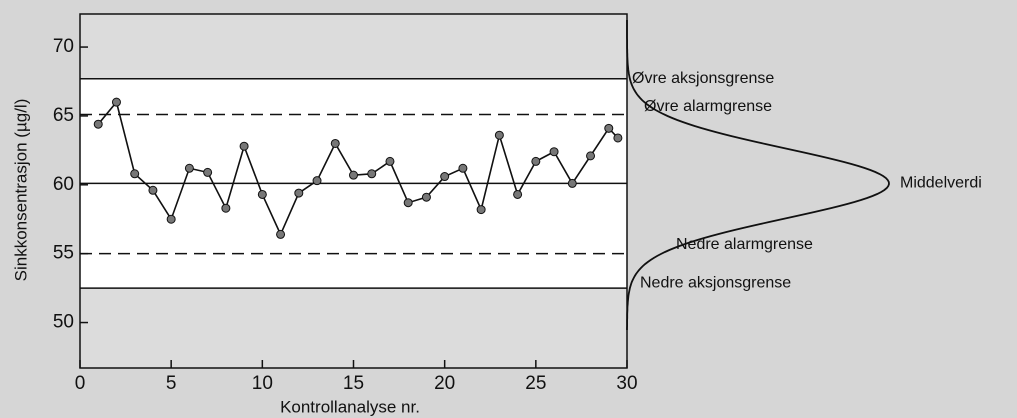 This screenshot has width=1017, height=418. What do you see at coordinates (63, 115) in the screenshot?
I see `y-tick-label: 65` at bounding box center [63, 115].